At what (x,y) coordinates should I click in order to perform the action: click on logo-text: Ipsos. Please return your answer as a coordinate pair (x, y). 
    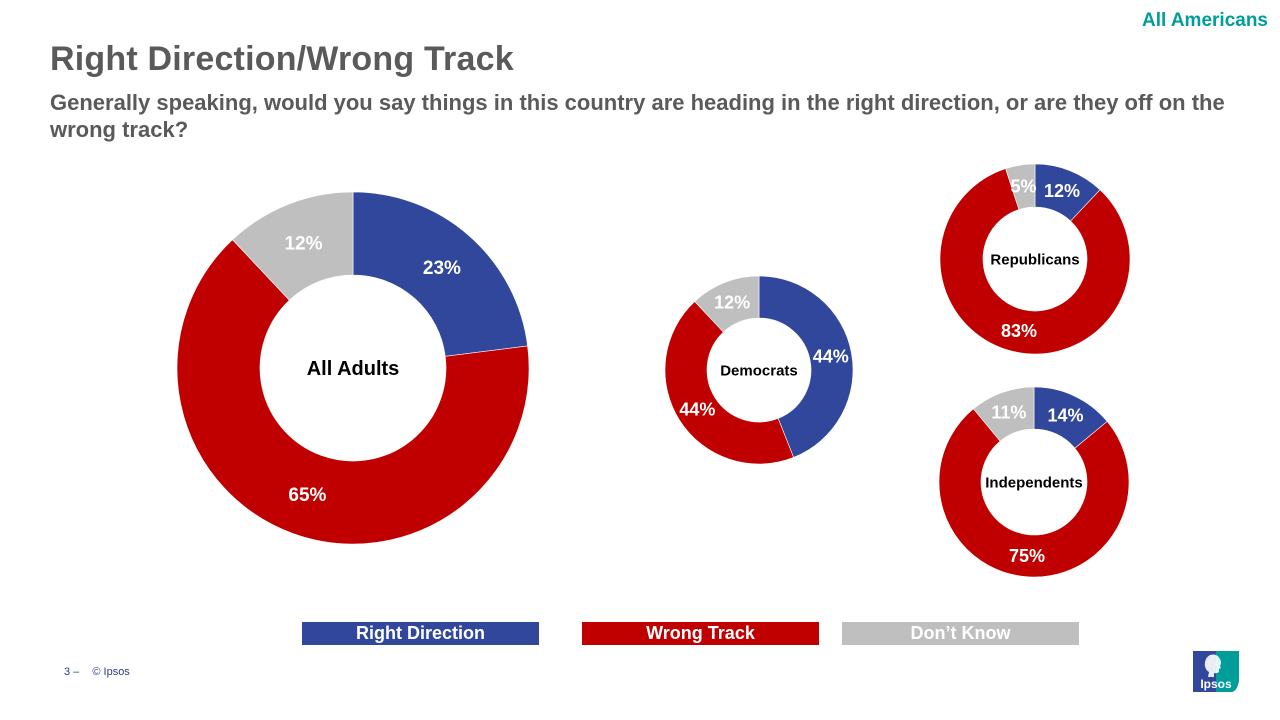
    Looking at the image, I should click on (1216, 684).